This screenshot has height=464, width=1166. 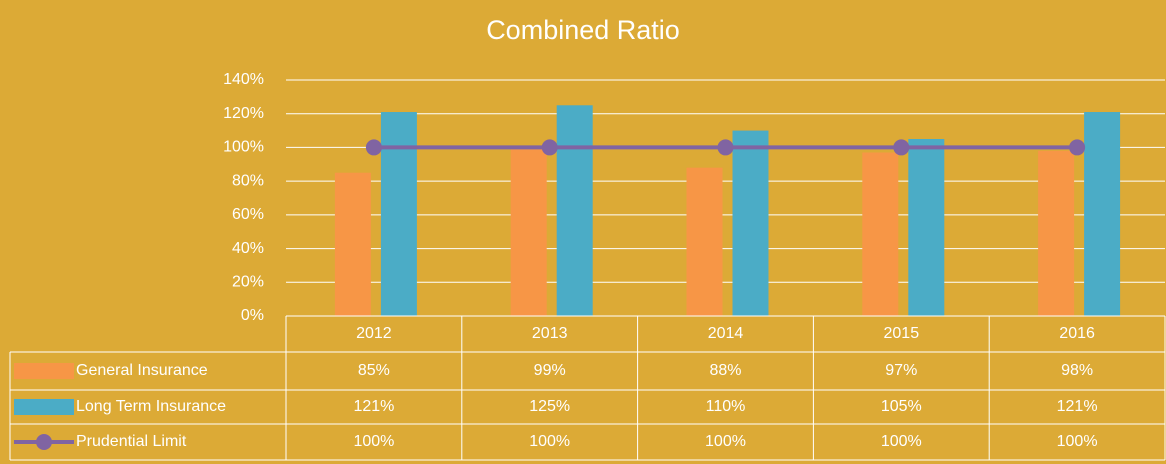 I want to click on y-tick-label: 80%, so click(x=248, y=180).